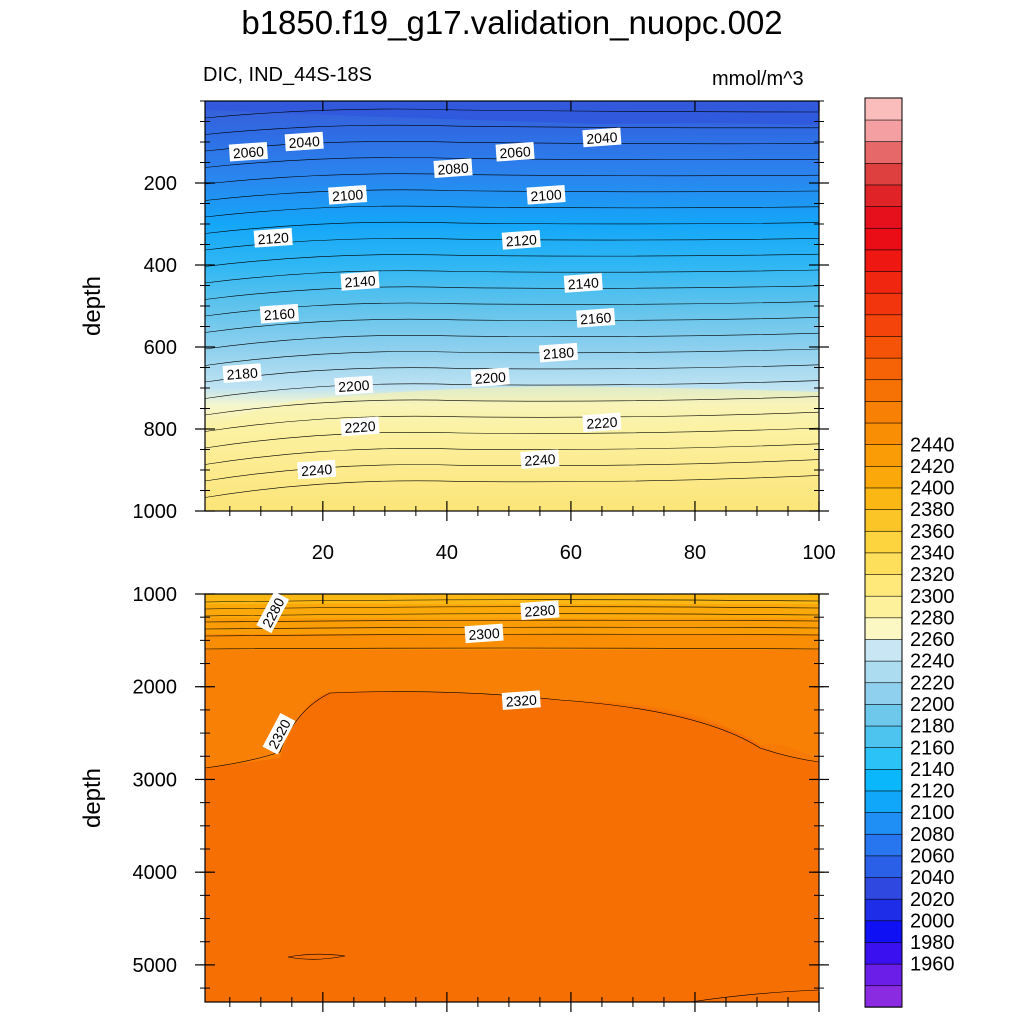  Describe the element at coordinates (932, 792) in the screenshot. I see `colorbar-label: 2120` at that location.